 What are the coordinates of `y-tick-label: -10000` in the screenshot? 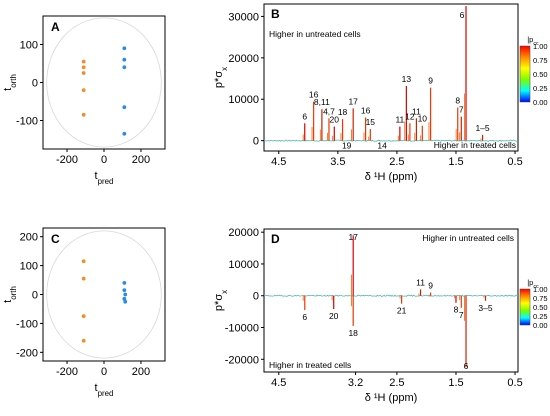 It's located at (242, 329).